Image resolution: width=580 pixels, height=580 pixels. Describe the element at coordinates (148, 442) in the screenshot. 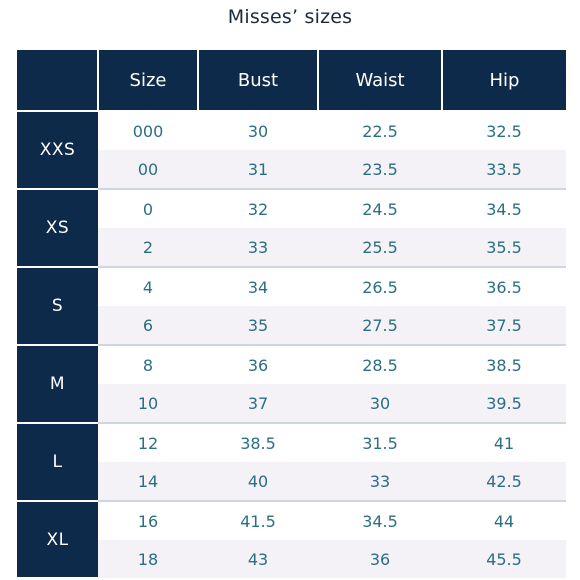

I see `size-cell: 12` at that location.